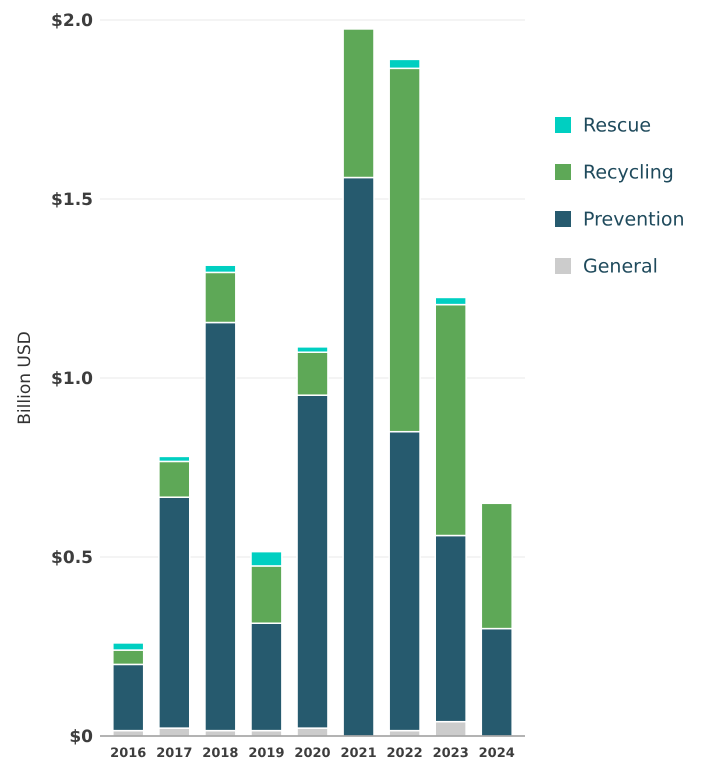 This screenshot has width=705, height=763. What do you see at coordinates (81, 736) in the screenshot?
I see `y-tick-label: $0` at bounding box center [81, 736].